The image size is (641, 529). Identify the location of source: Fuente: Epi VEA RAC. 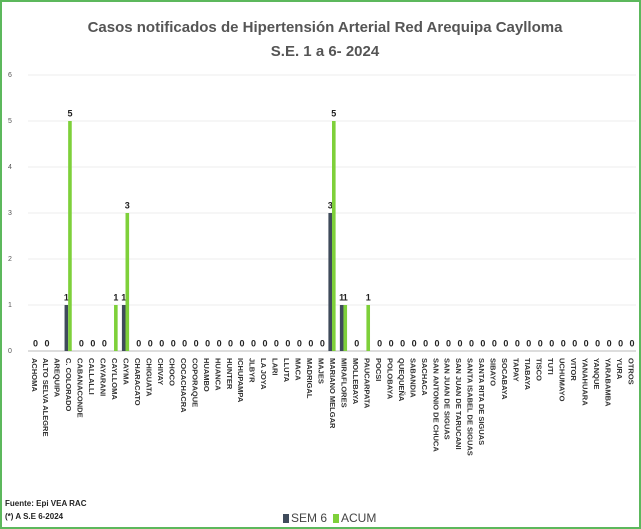
(46, 503).